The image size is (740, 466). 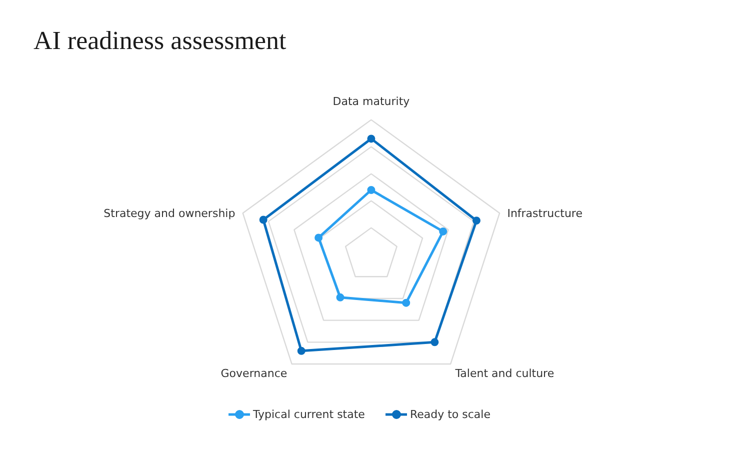 What do you see at coordinates (254, 373) in the screenshot?
I see `spoke-label: Governance` at bounding box center [254, 373].